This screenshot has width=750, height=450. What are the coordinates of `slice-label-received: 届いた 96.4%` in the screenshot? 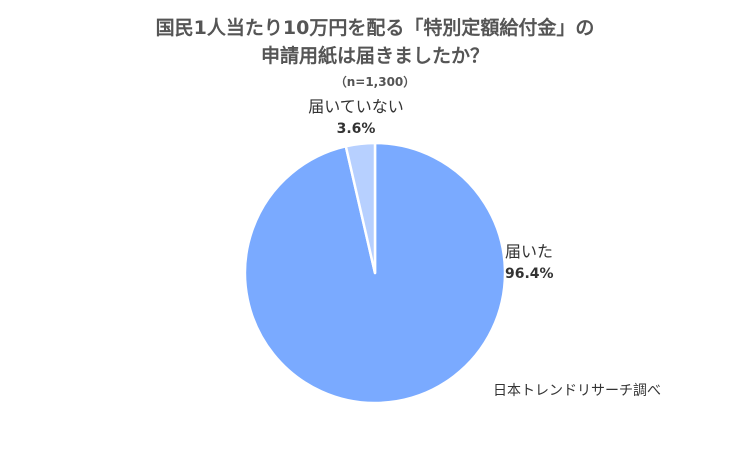 It's located at (529, 263).